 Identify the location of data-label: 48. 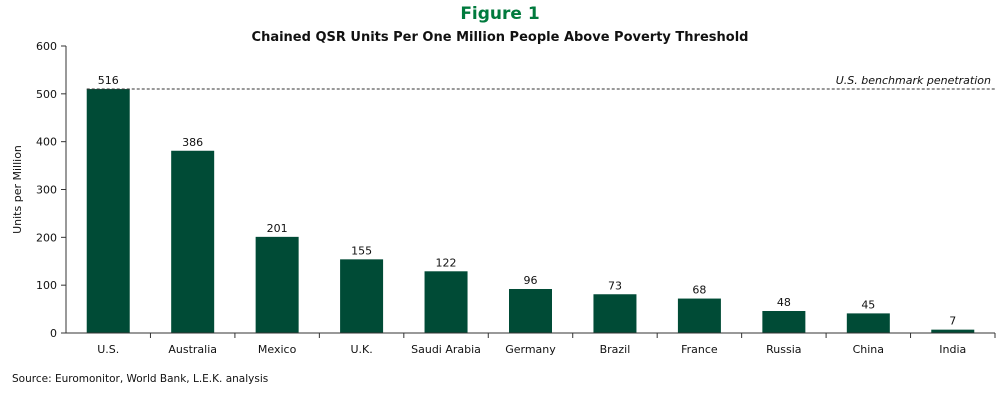
(784, 302).